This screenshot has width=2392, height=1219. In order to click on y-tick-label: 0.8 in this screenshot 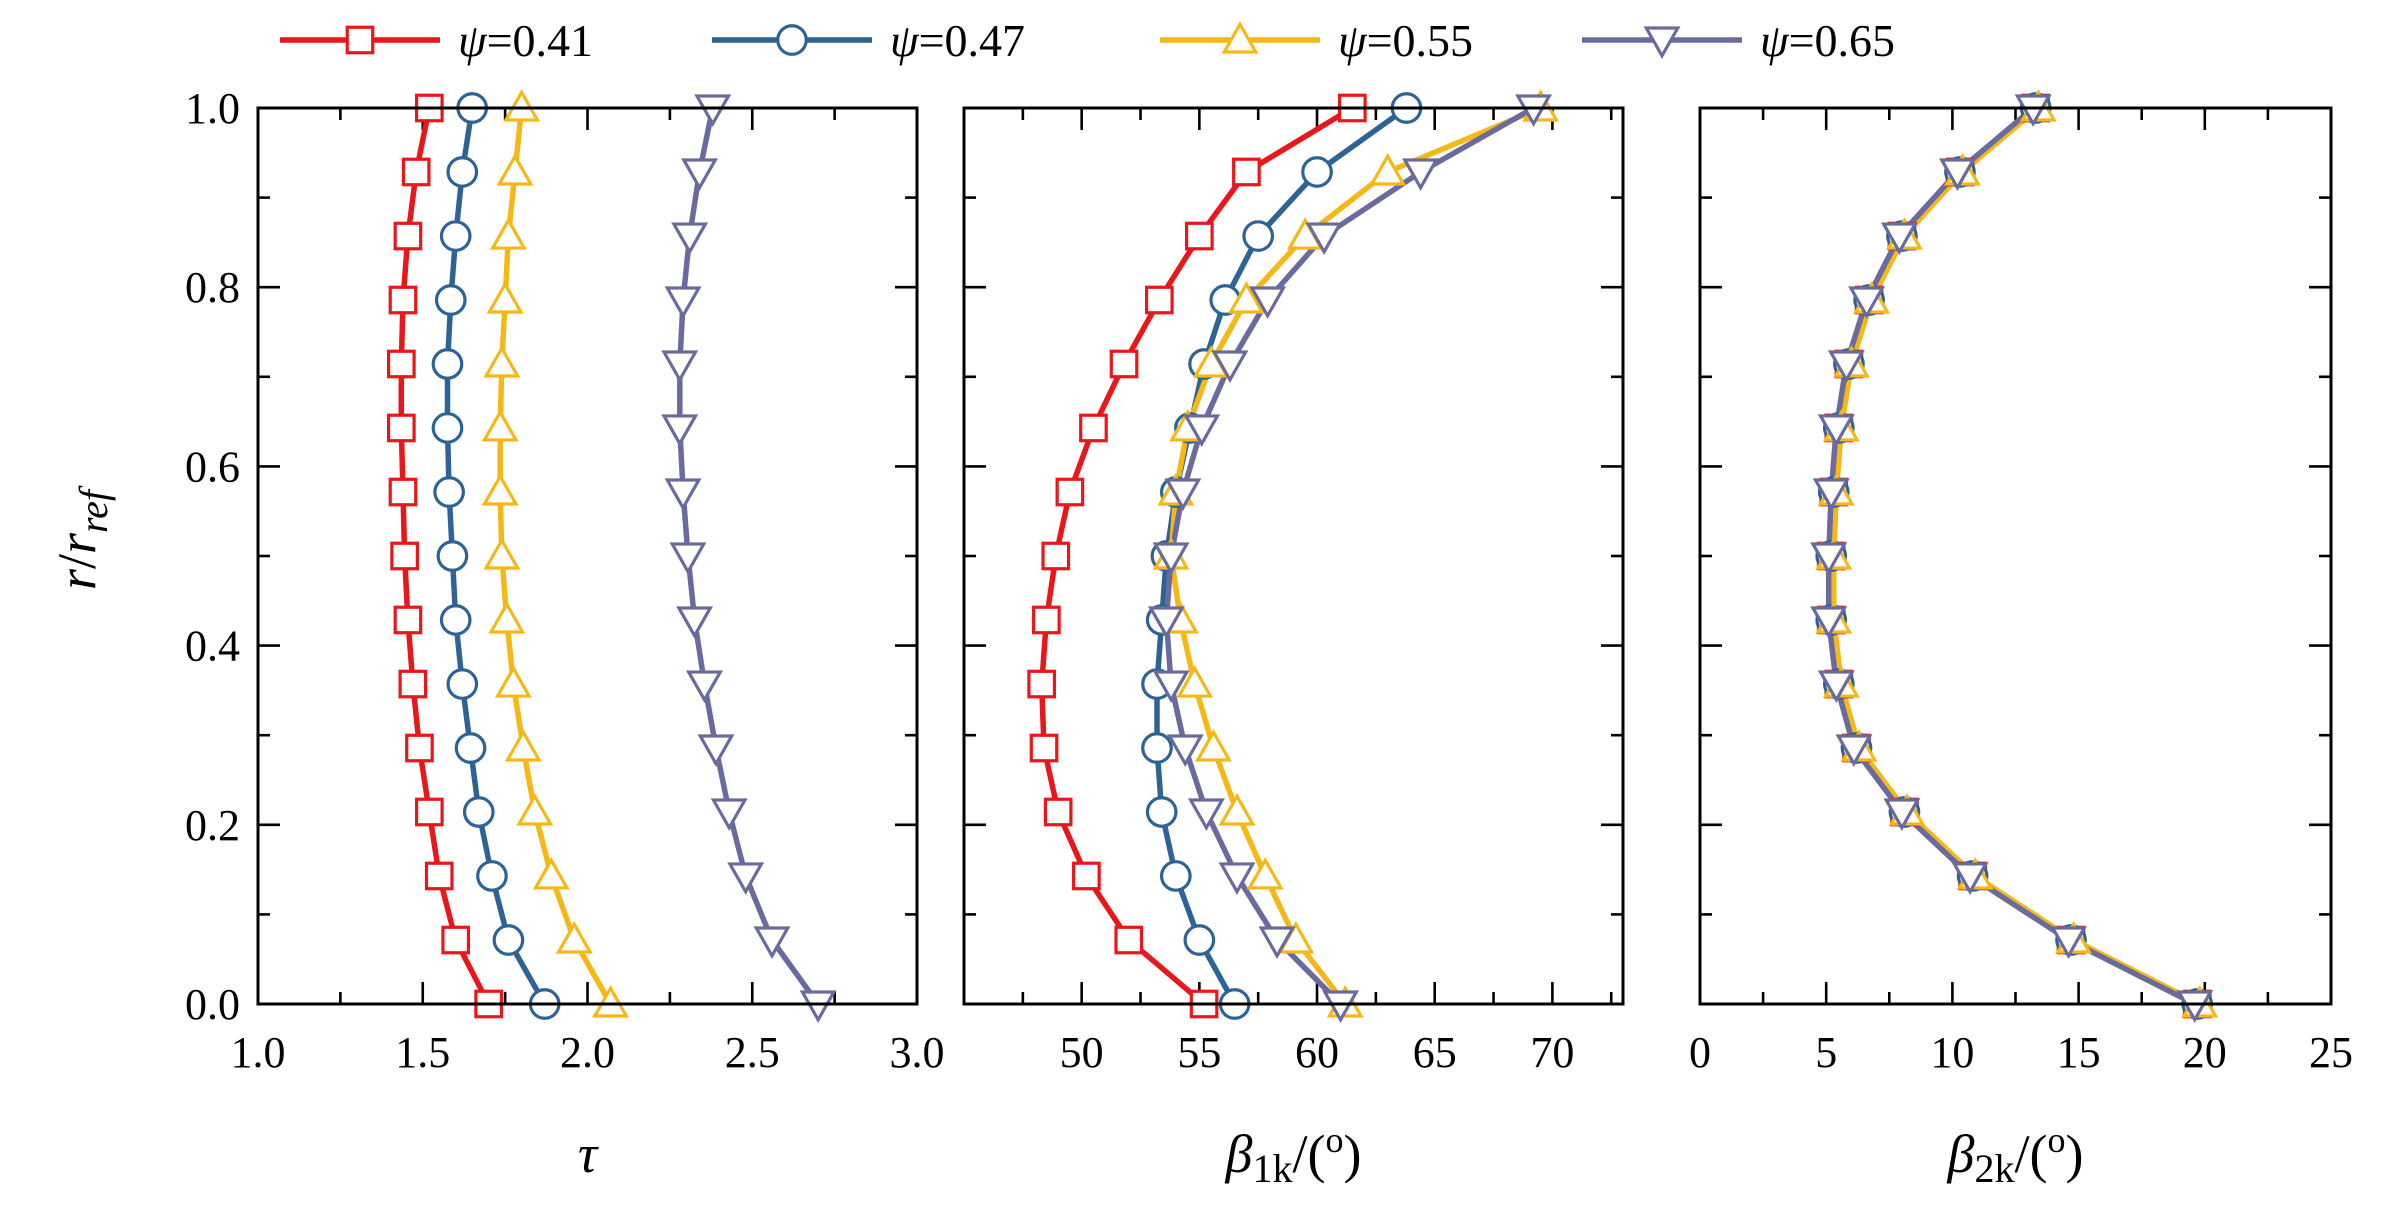, I will do `click(212, 287)`.